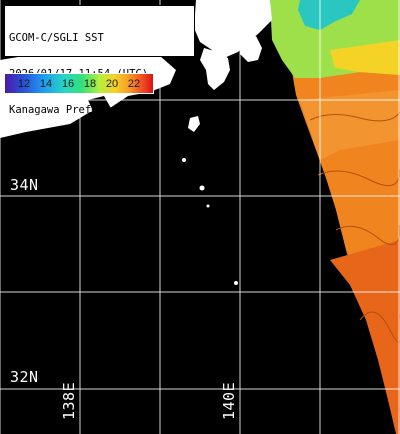  What do you see at coordinates (79, 83) in the screenshot?
I see `sst-colorbar: 12 14 16 18 20 22` at bounding box center [79, 83].